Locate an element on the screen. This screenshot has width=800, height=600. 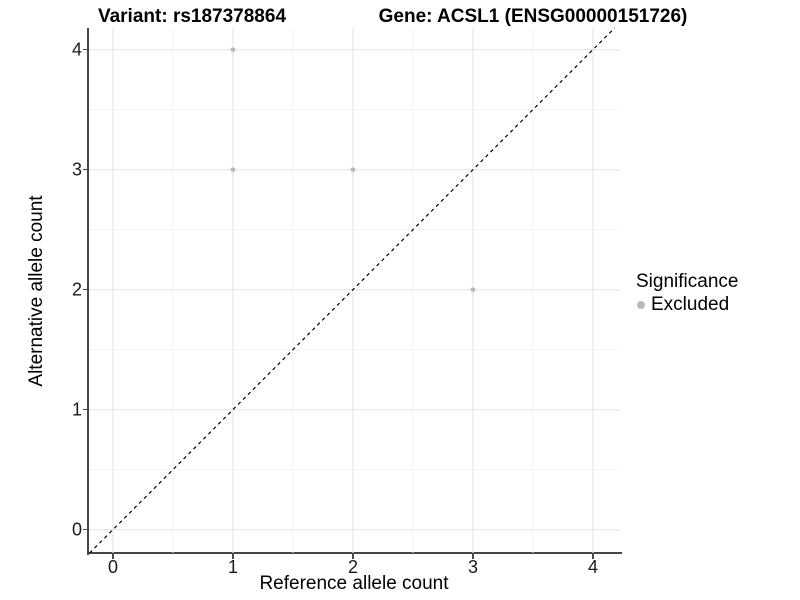
legend-label: Excluded is located at coordinates (690, 304).